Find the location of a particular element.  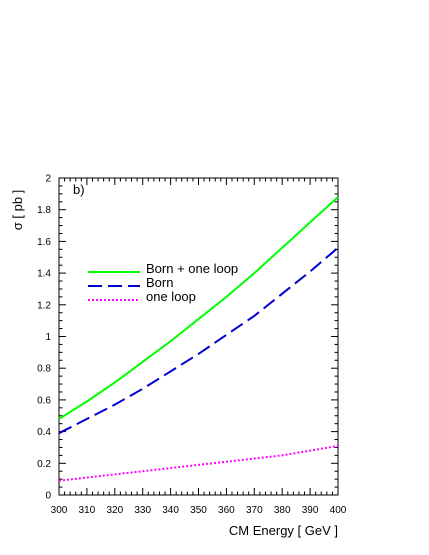

y-tick-label: 1.2 is located at coordinates (44, 305).